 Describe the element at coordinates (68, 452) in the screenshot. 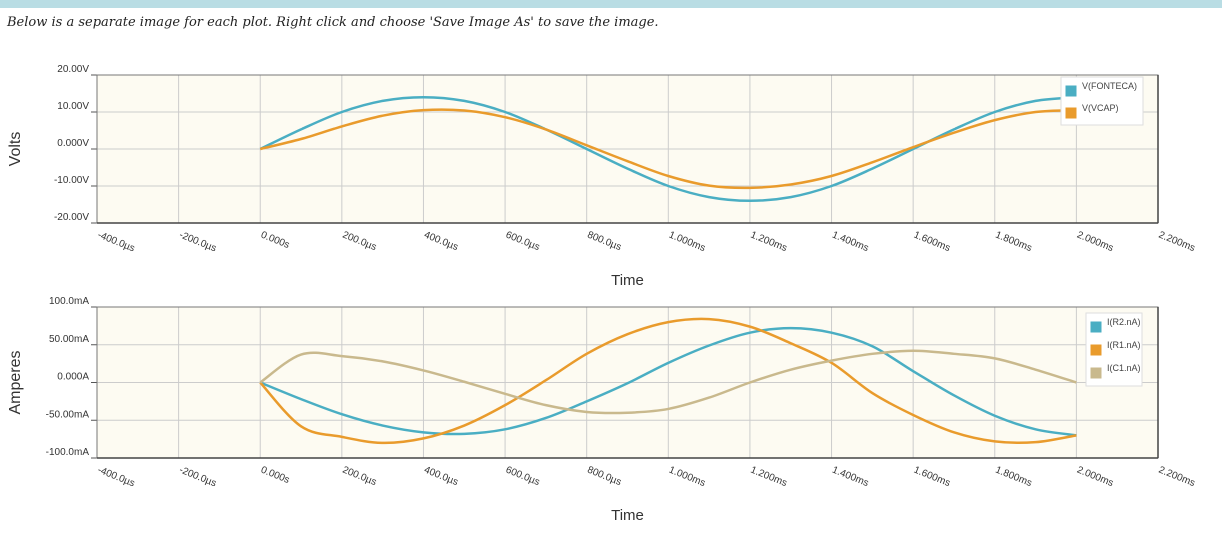

I see `y-tick-label: -100.0mA` at that location.